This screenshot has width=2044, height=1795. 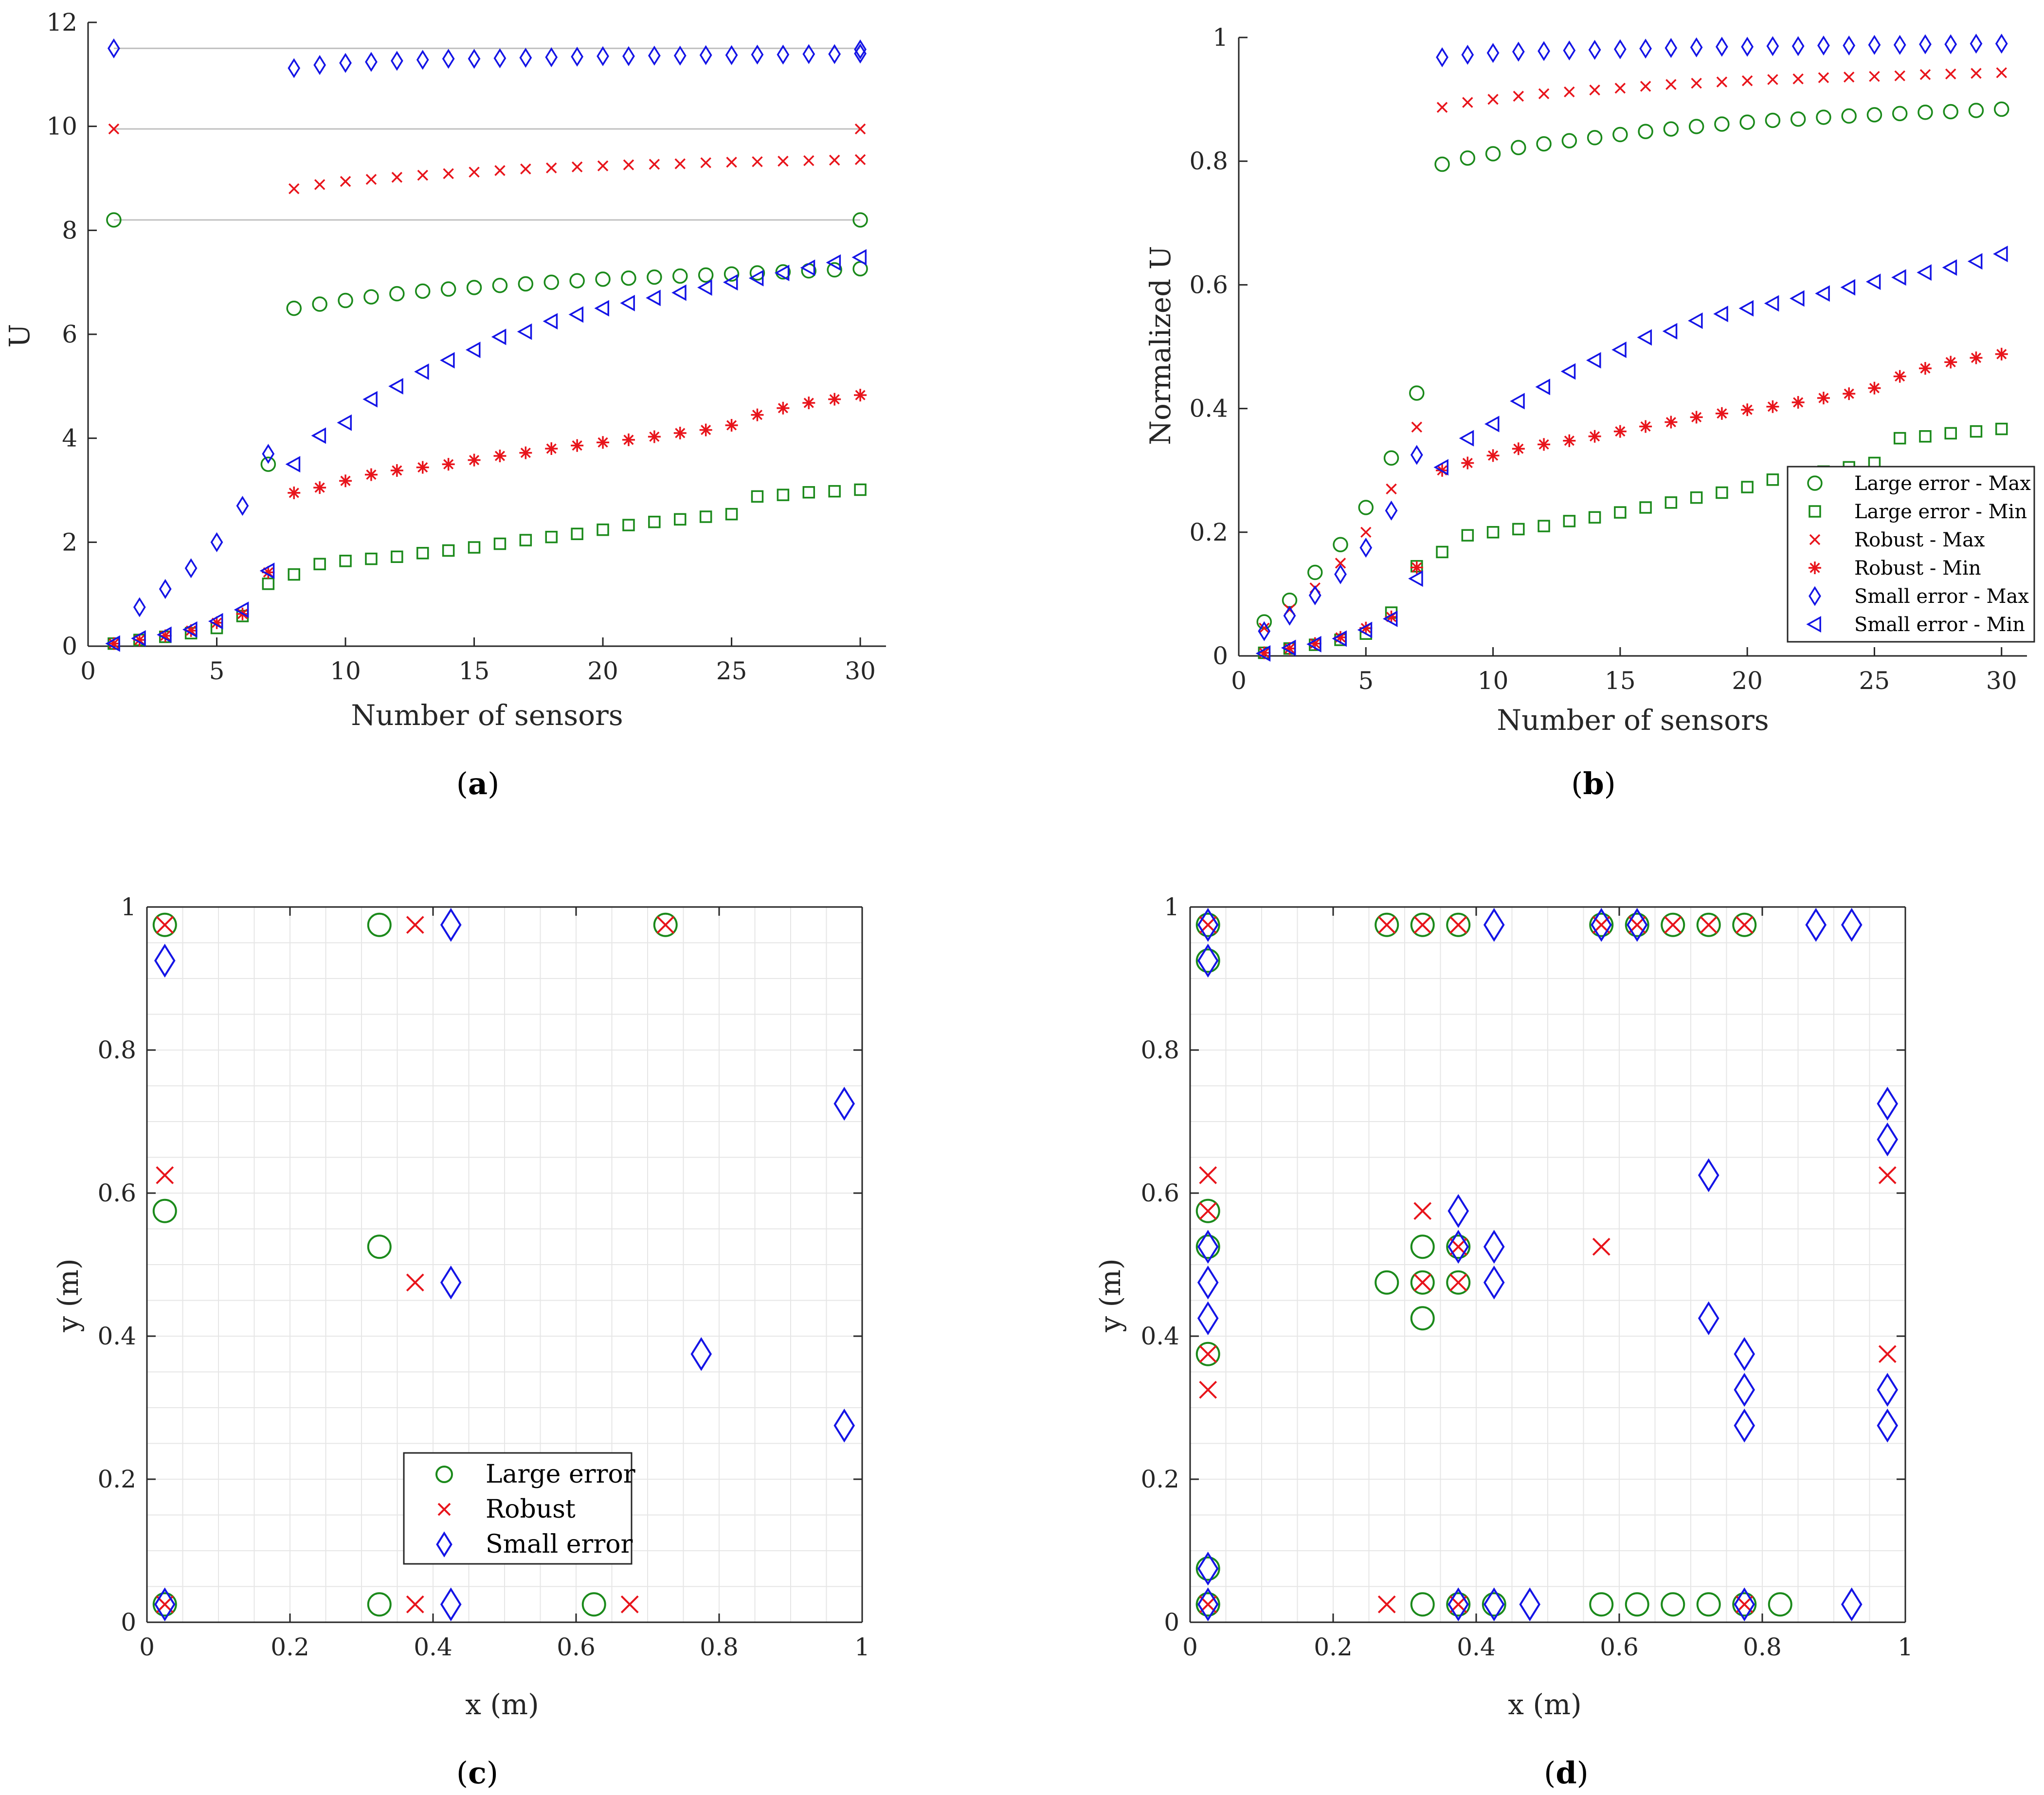 I want to click on legend-marker, so click(x=1814, y=624).